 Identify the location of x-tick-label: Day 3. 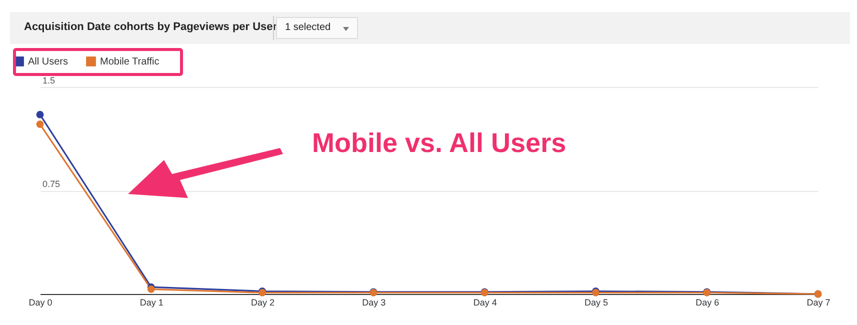
(374, 303).